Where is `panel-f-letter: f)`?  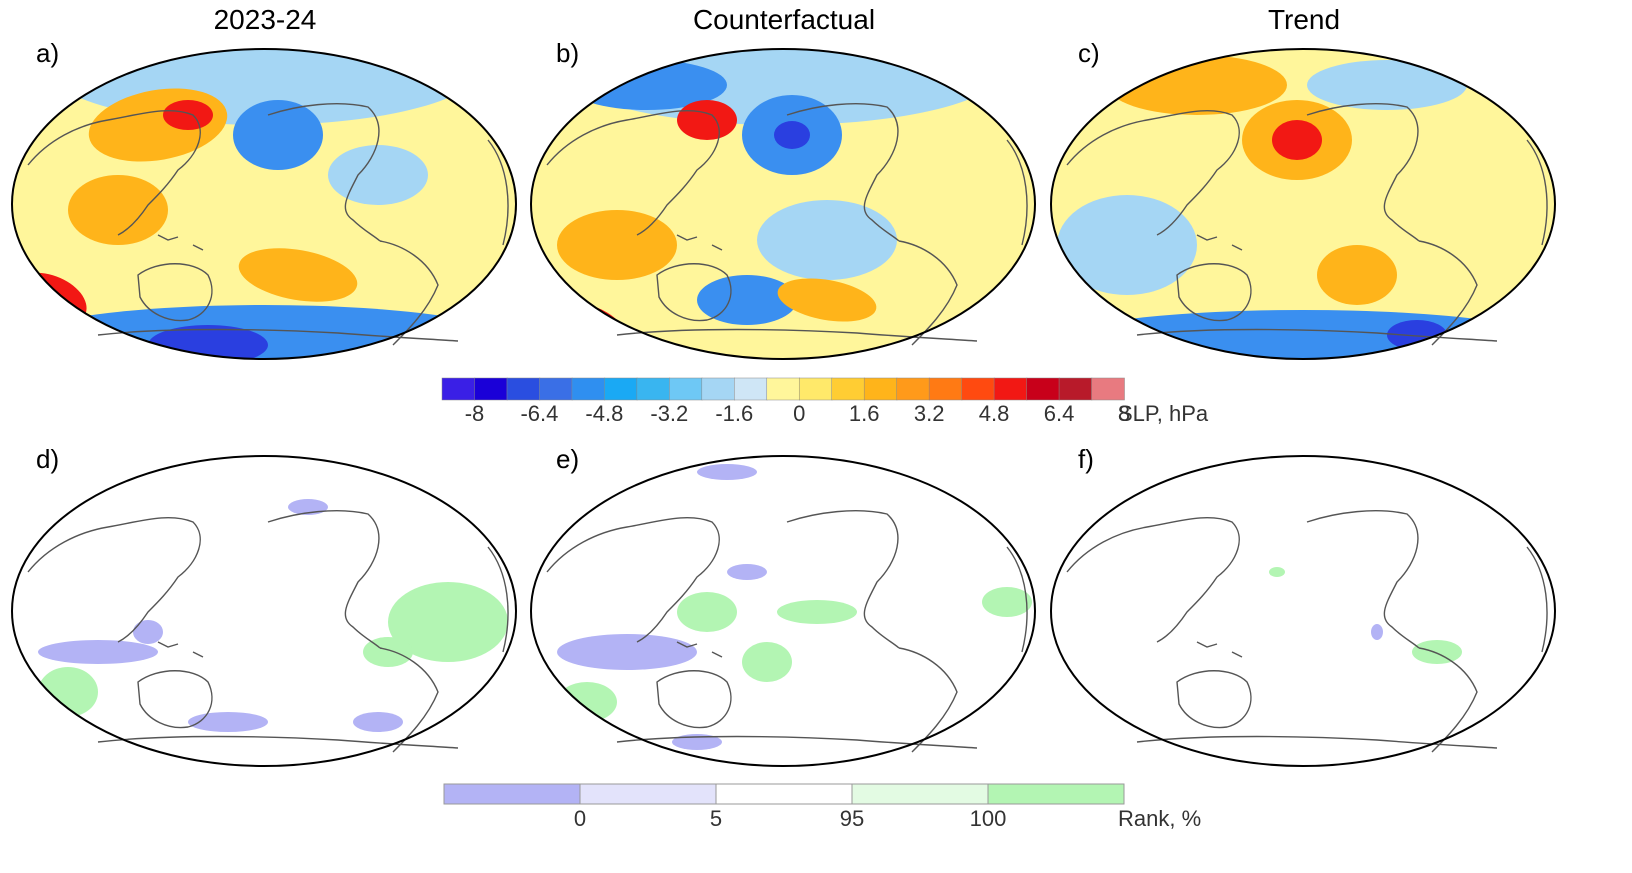
panel-f-letter: f) is located at coordinates (1086, 459).